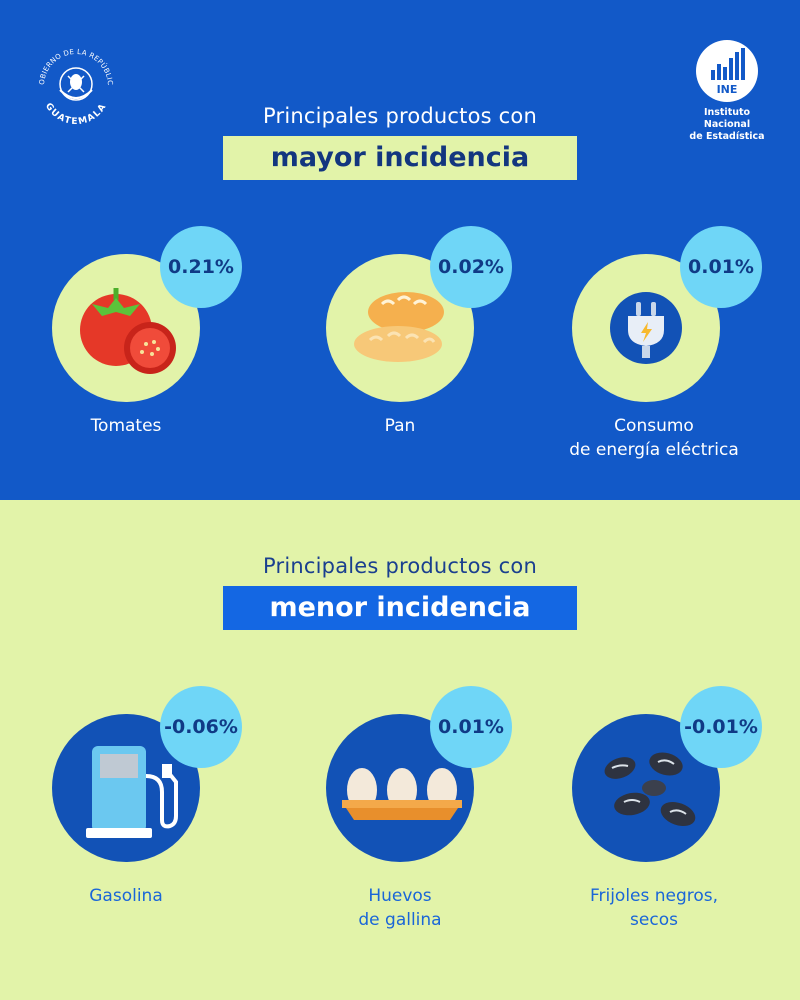 This screenshot has height=1000, width=800. What do you see at coordinates (654, 450) in the screenshot?
I see `item-label-line2: de energía eléctrica` at bounding box center [654, 450].